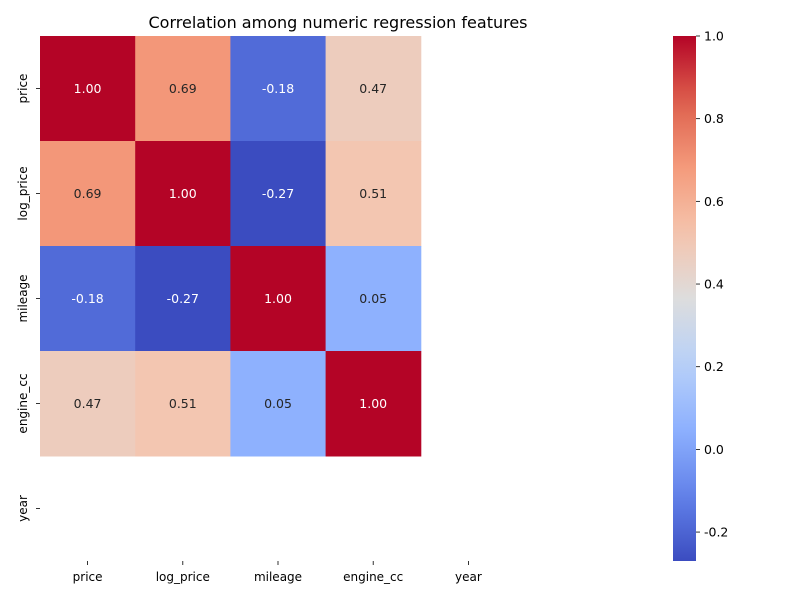 The width and height of the screenshot is (800, 600). I want to click on y-tick-label: year, so click(23, 508).